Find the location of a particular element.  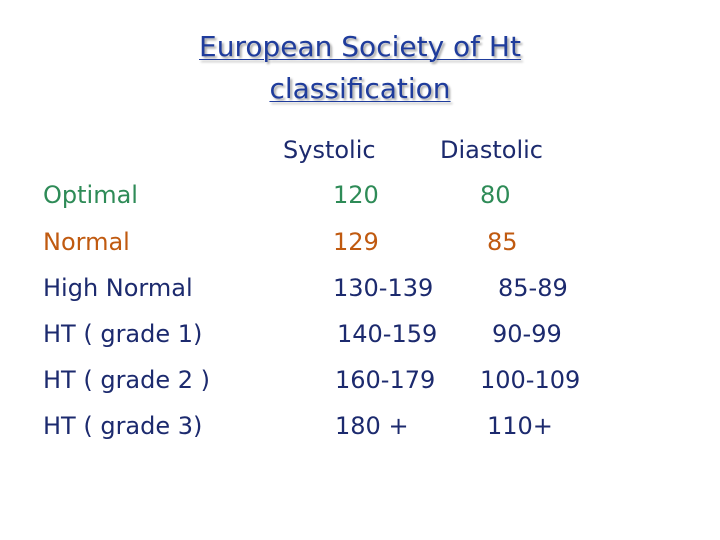

systolic-ht-grade-1: 140-159 is located at coordinates (387, 334).